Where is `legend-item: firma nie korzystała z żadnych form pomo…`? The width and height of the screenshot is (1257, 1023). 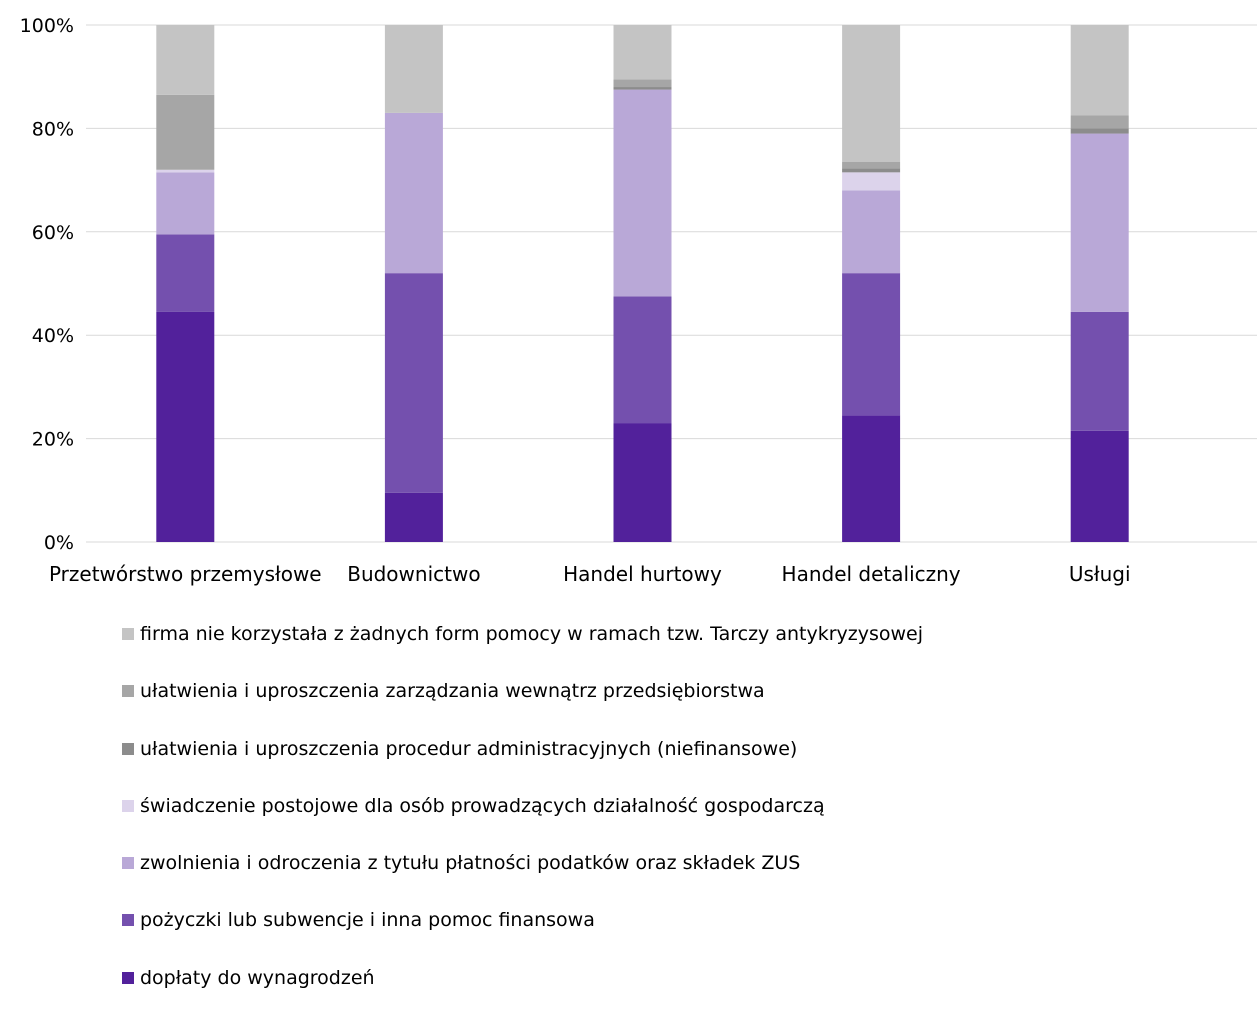 legend-item: firma nie korzystała z żadnych form pomo… is located at coordinates (522, 634).